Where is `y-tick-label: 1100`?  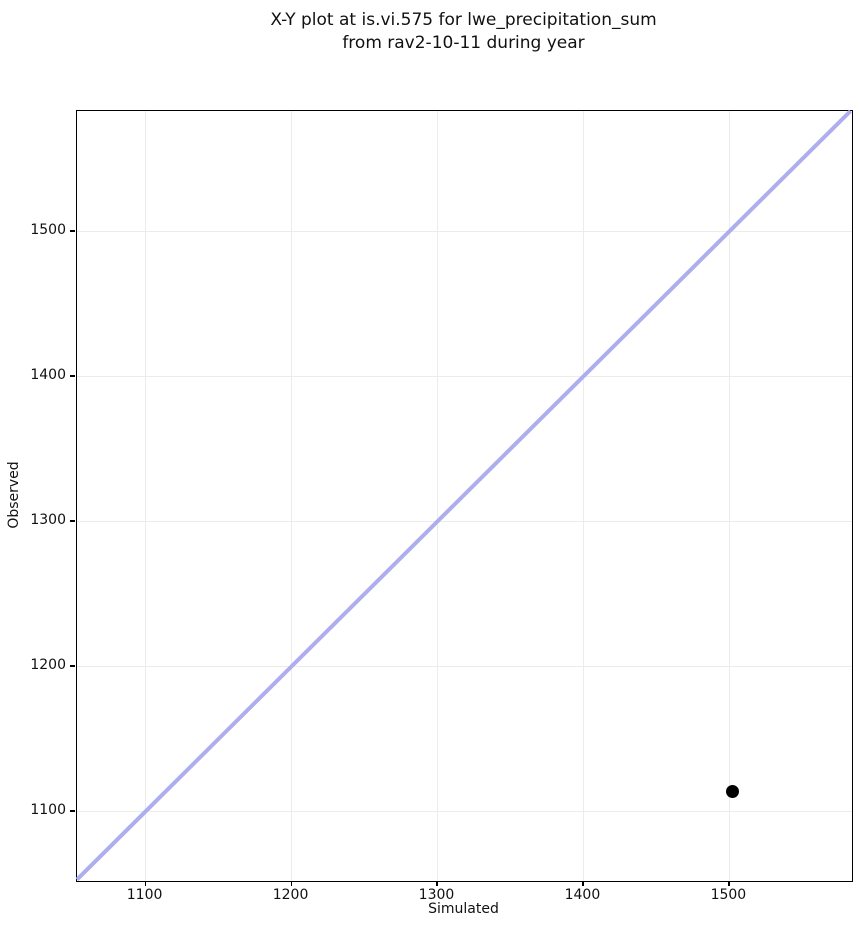
y-tick-label: 1100 is located at coordinates (48, 810).